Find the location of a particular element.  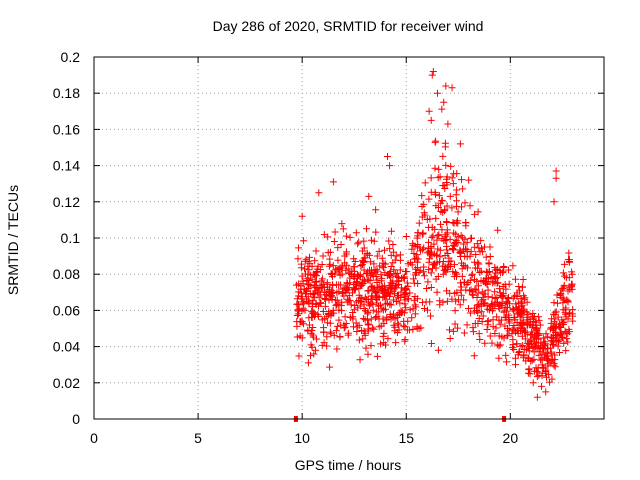

y-tick-label: 0.08 is located at coordinates (66, 274).